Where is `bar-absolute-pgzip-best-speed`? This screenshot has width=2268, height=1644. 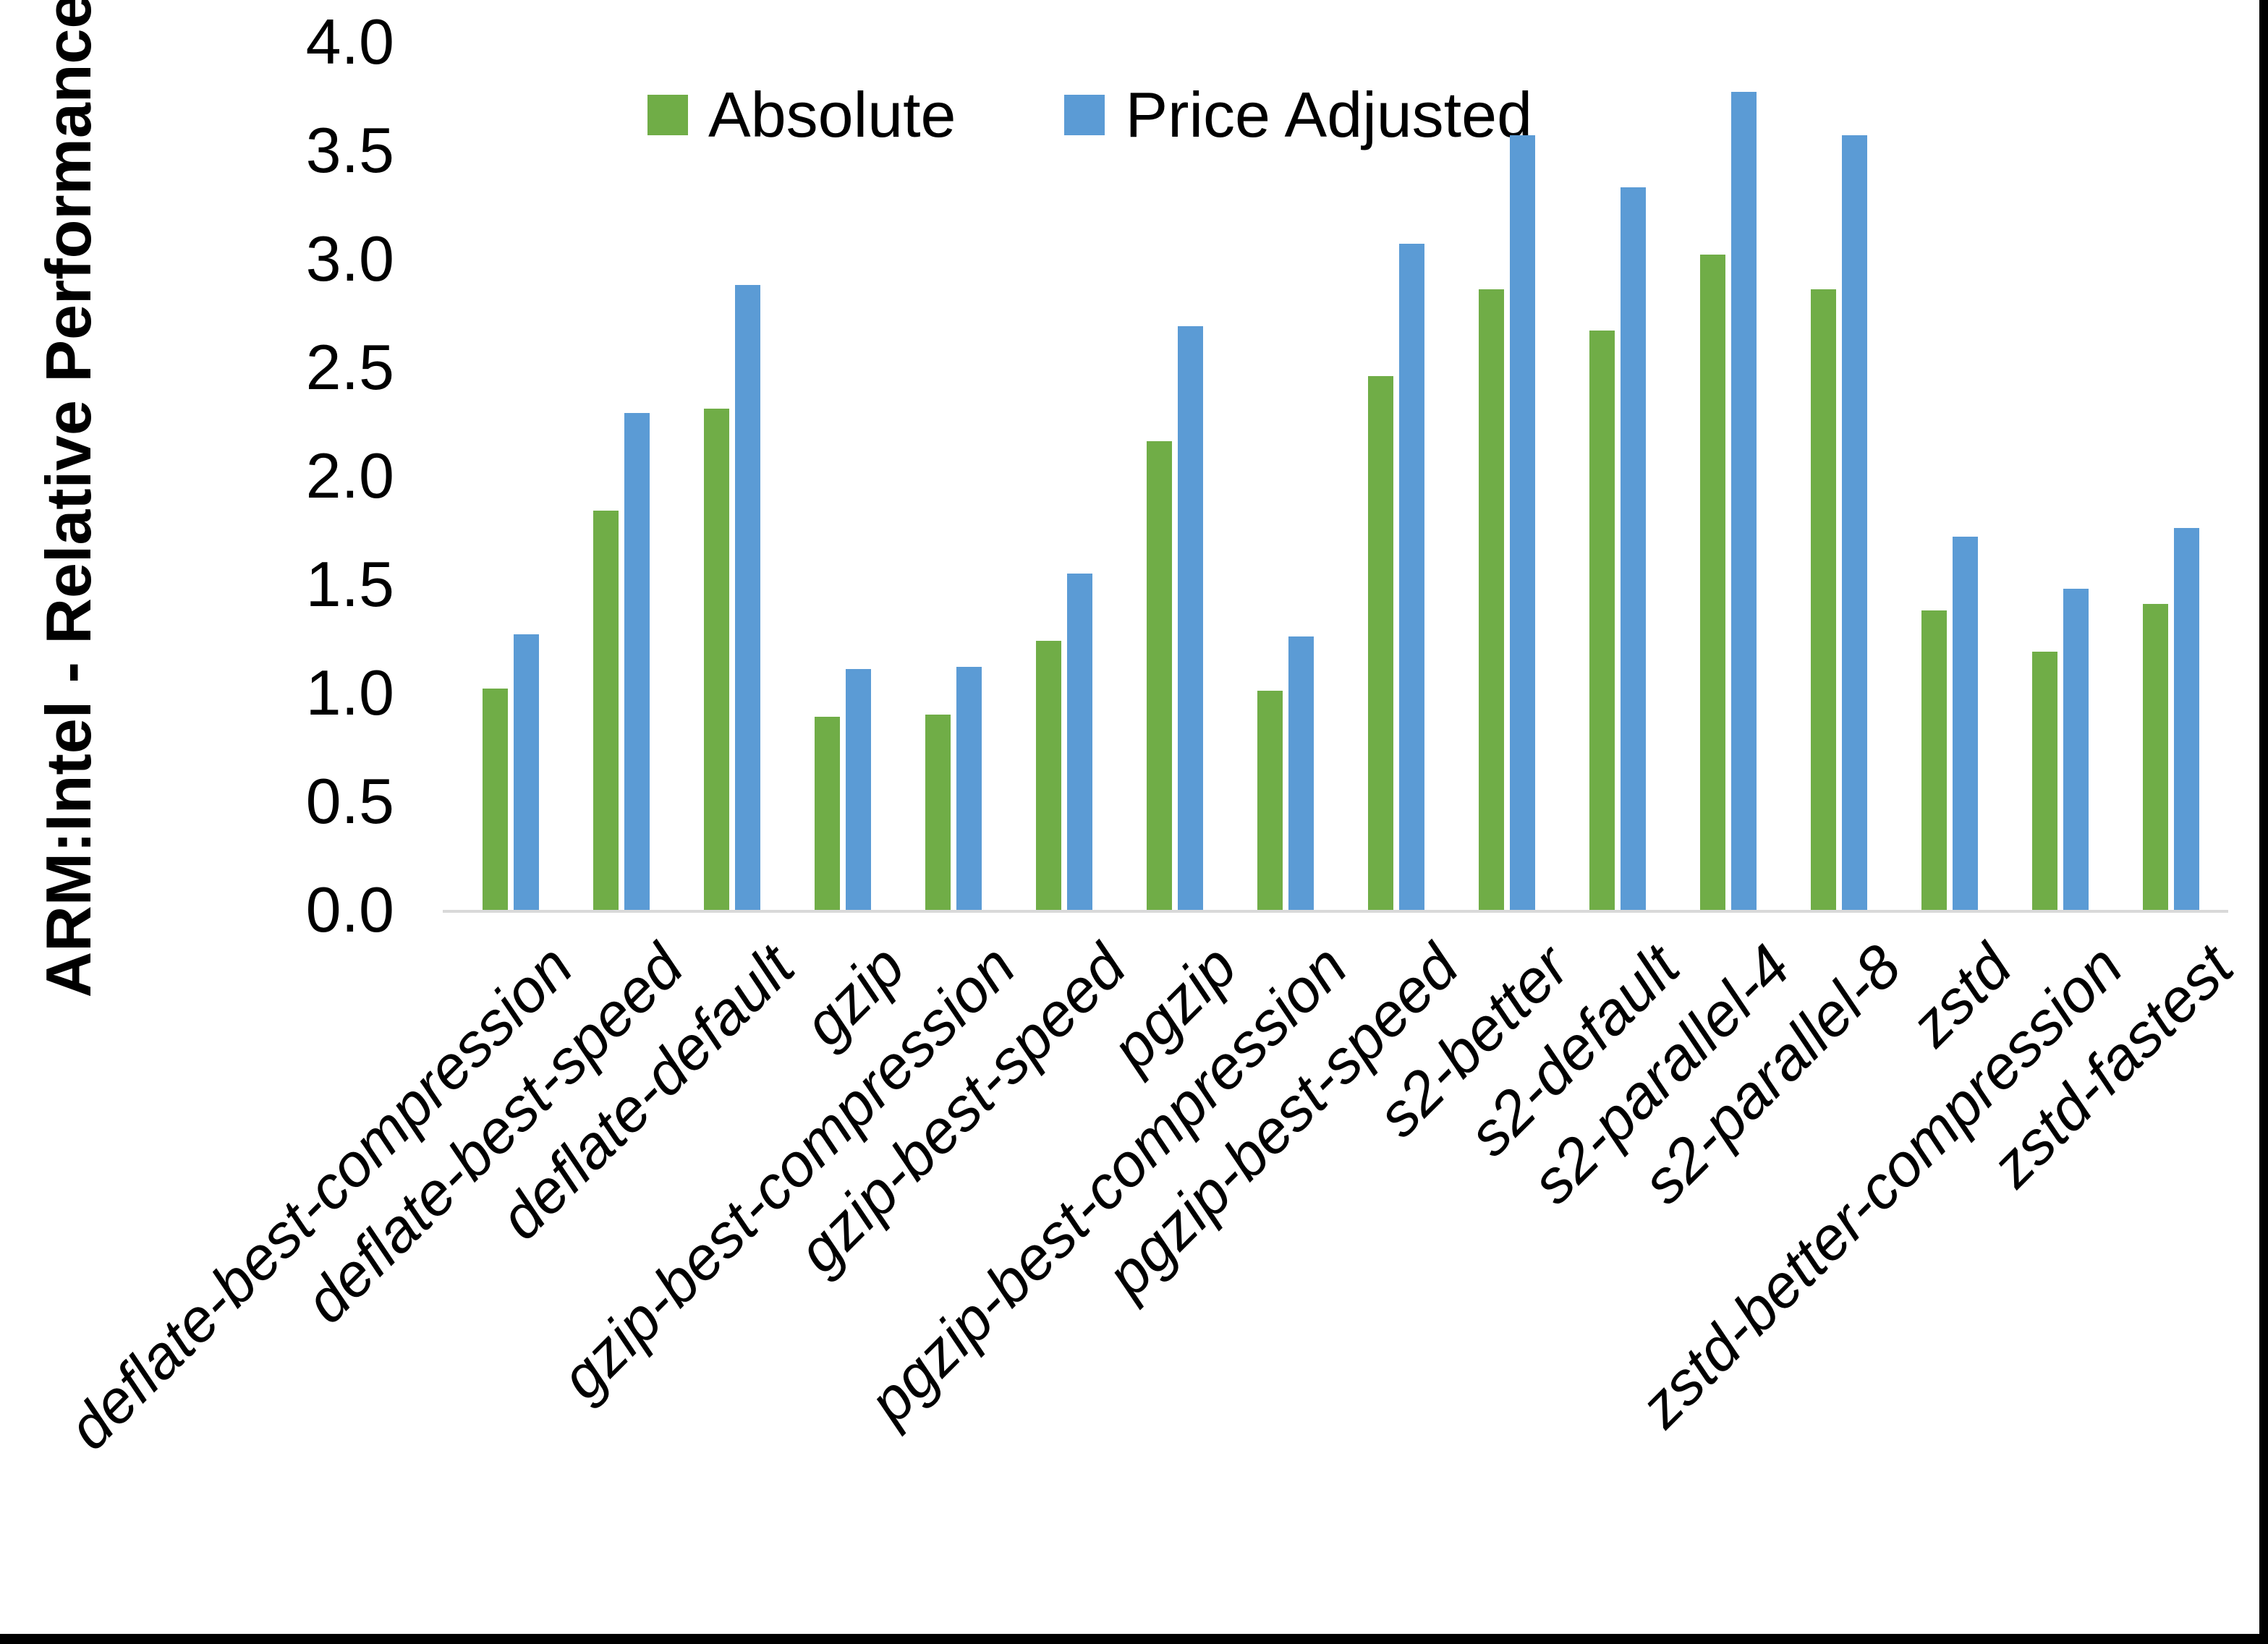
bar-absolute-pgzip-best-speed is located at coordinates (1380, 643).